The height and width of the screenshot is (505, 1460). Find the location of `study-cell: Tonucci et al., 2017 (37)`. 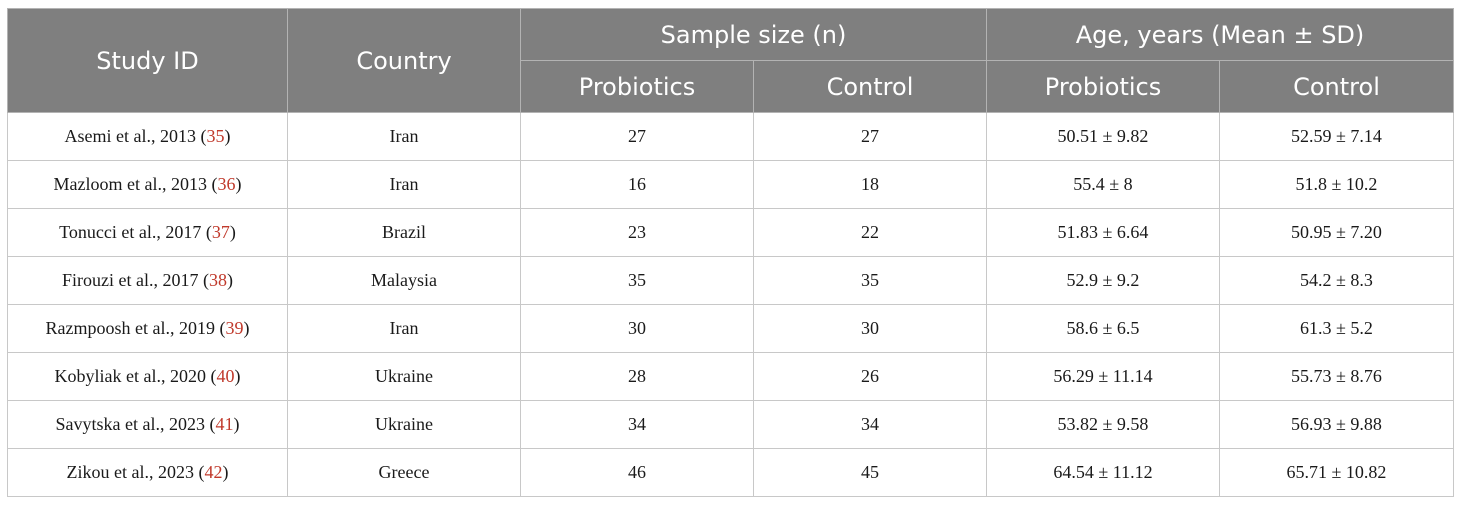

study-cell: Tonucci et al., 2017 (37) is located at coordinates (147, 232).